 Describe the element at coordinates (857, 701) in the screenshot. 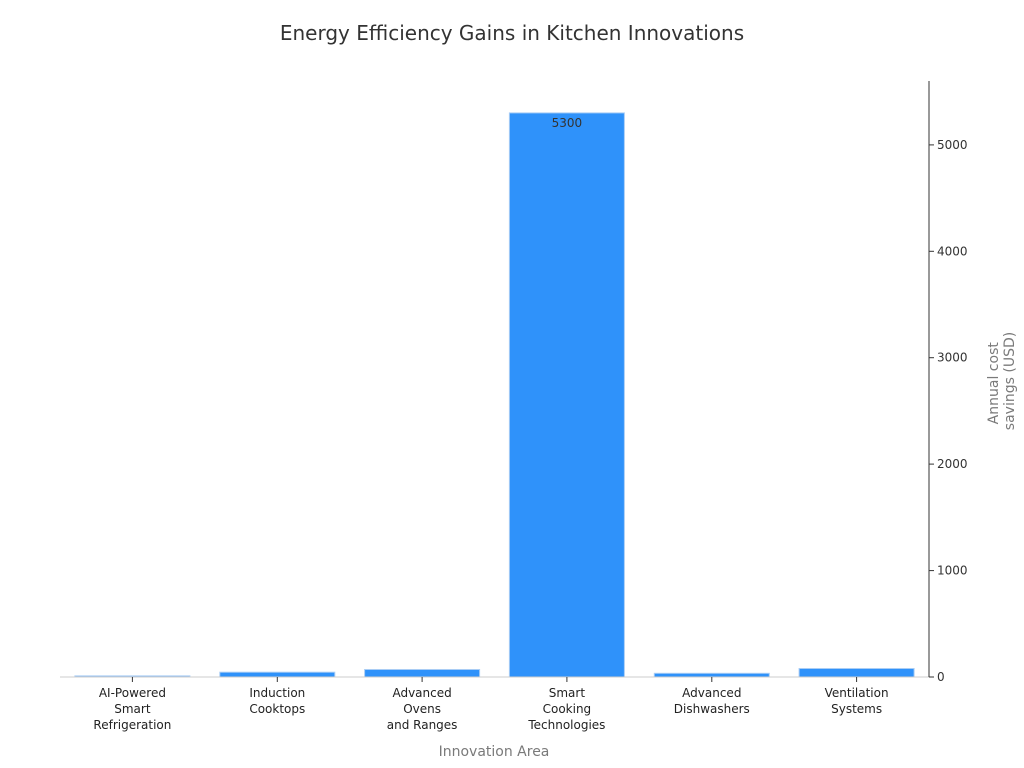

I see `x-tick-label-5: Ventilation Systems` at that location.